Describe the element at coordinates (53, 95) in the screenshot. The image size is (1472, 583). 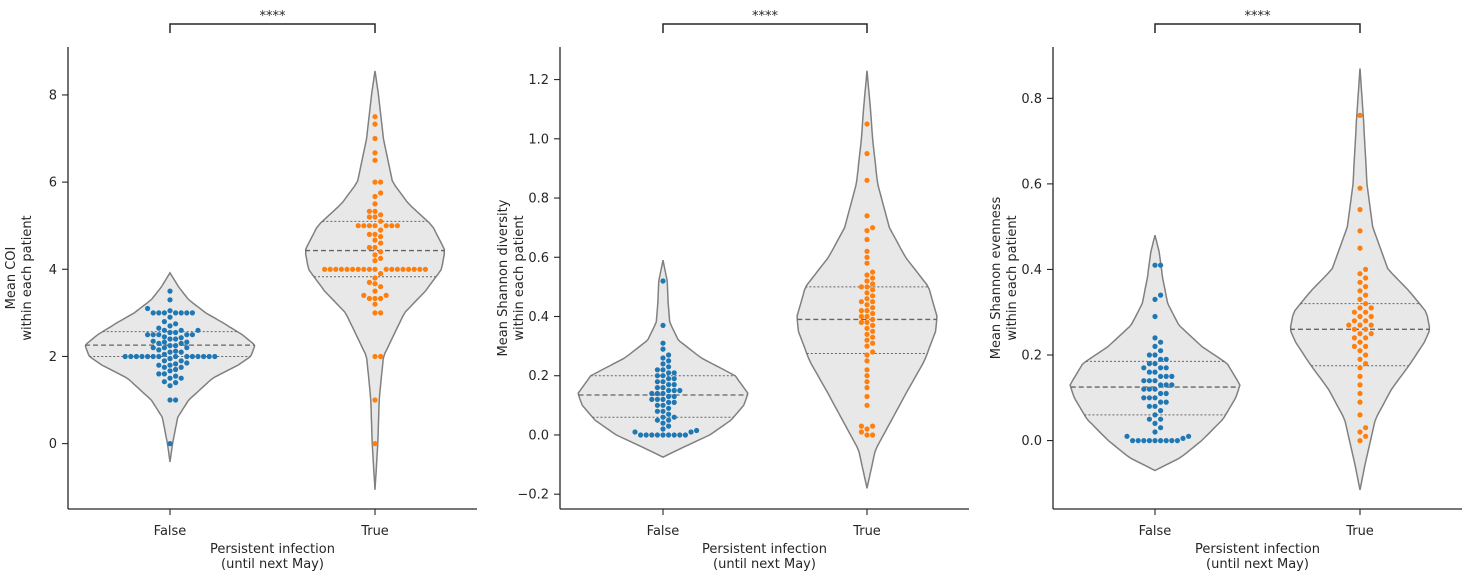
I see `y-tick-label: 8` at that location.